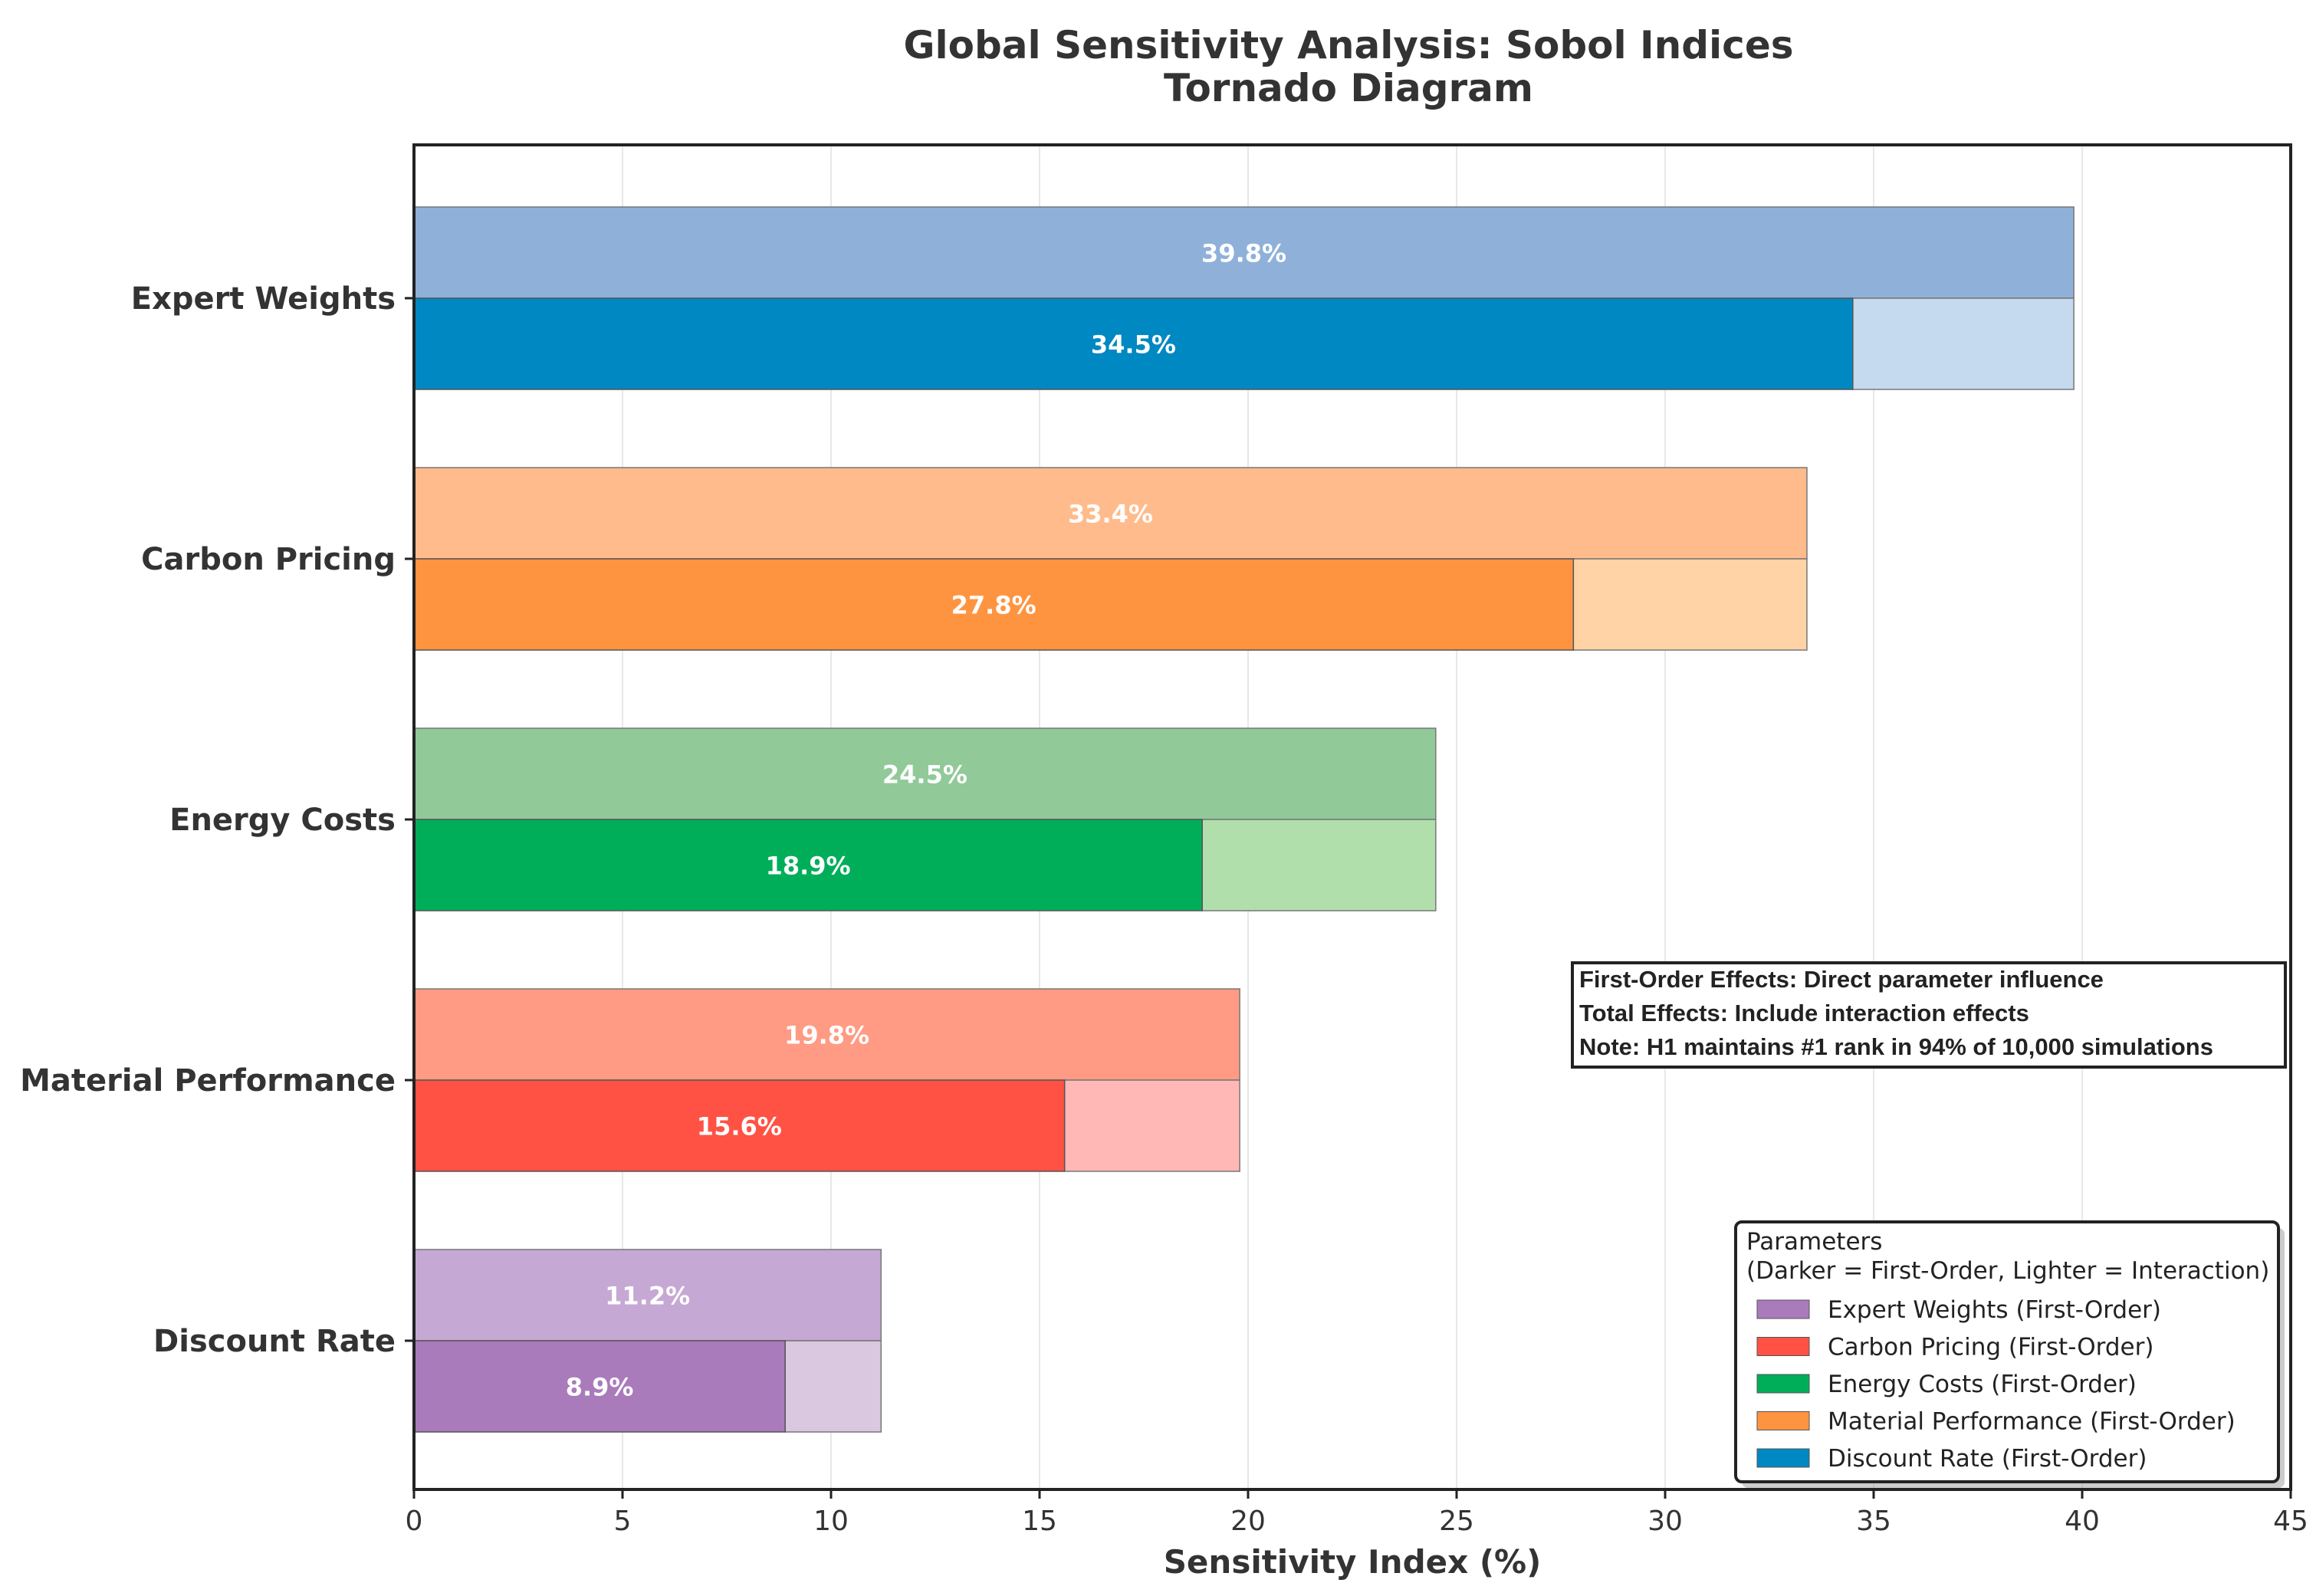 The width and height of the screenshot is (2316, 1596). I want to click on x-tick-label: 30, so click(1665, 1521).